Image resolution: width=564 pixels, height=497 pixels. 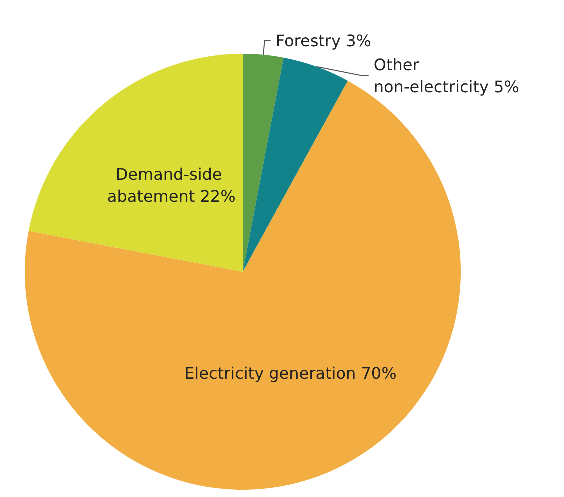 What do you see at coordinates (171, 185) in the screenshot?
I see `slice-label: Demand-side abatement 22%` at bounding box center [171, 185].